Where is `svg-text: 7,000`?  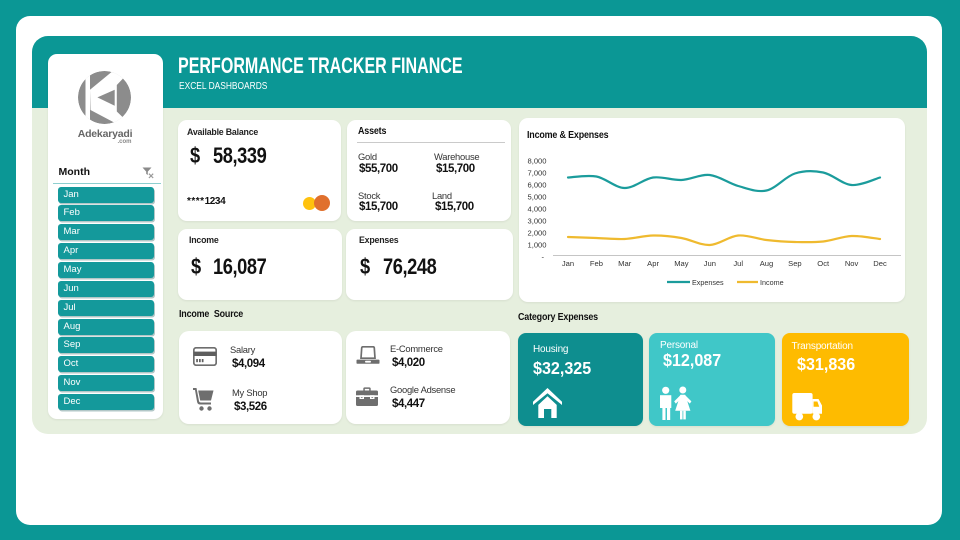 svg-text: 7,000 is located at coordinates (536, 173).